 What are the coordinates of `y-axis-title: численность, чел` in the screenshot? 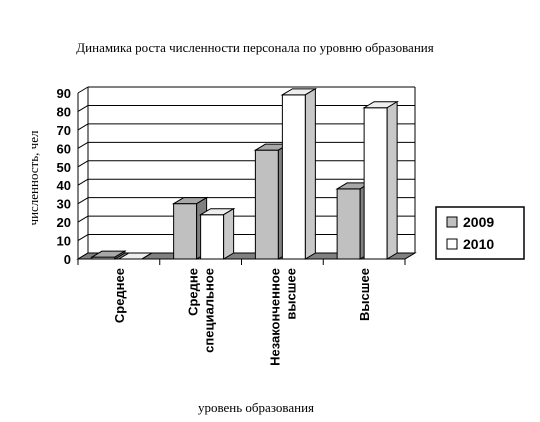 It's located at (33, 177).